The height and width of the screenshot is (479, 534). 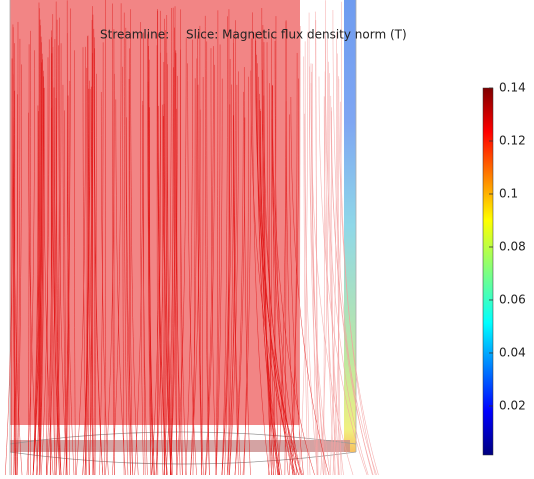 I want to click on title: Slice: Magnetic flux density norm (T), so click(x=296, y=35).